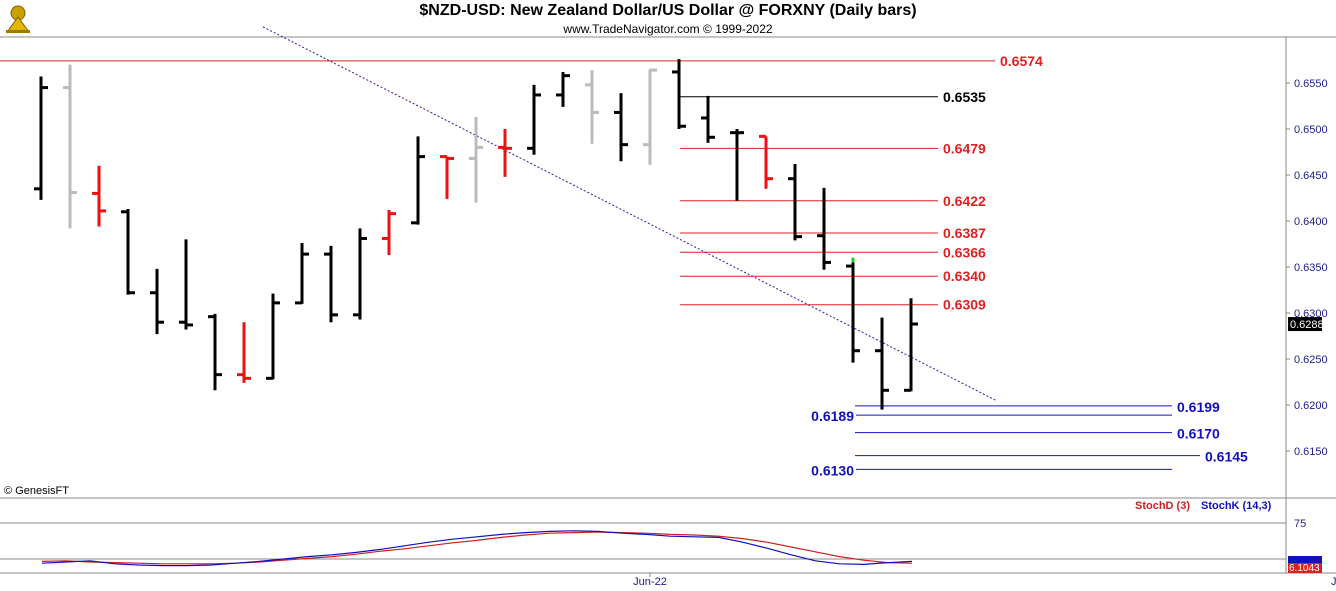 Image resolution: width=1336 pixels, height=591 pixels. Describe the element at coordinates (1021, 61) in the screenshot. I see `resistance-label: 0.6574` at that location.